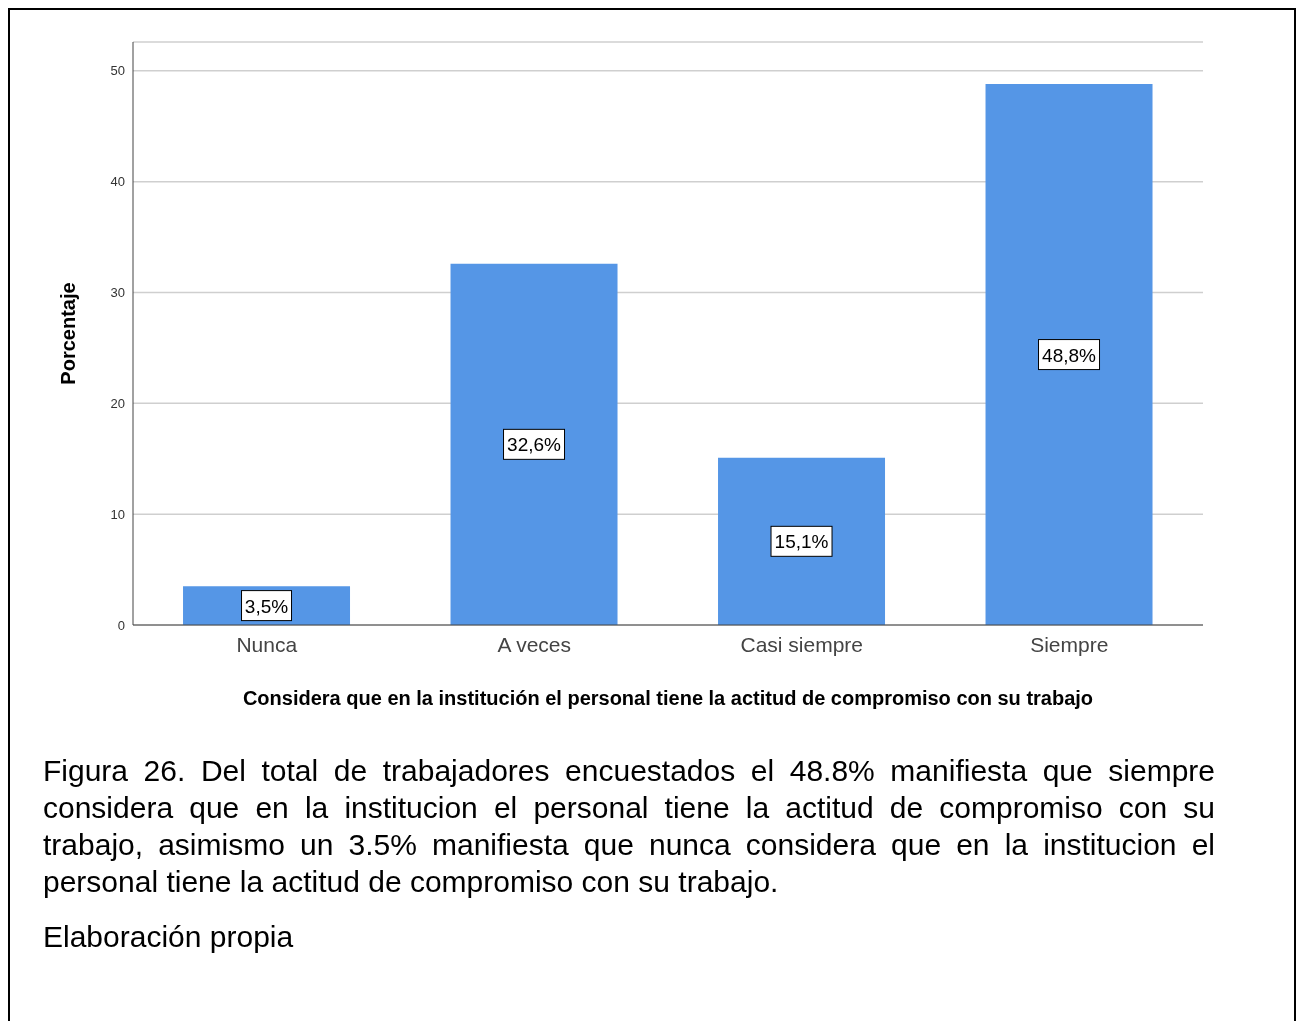 Image resolution: width=1304 pixels, height=1021 pixels. I want to click on y-tick-label: 50, so click(117, 71).